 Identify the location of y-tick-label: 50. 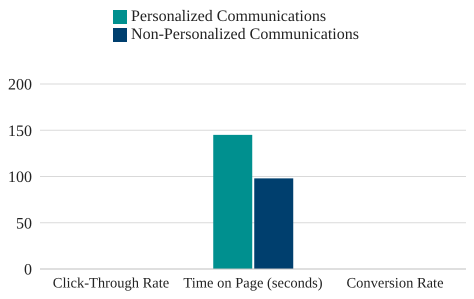
(24, 223).